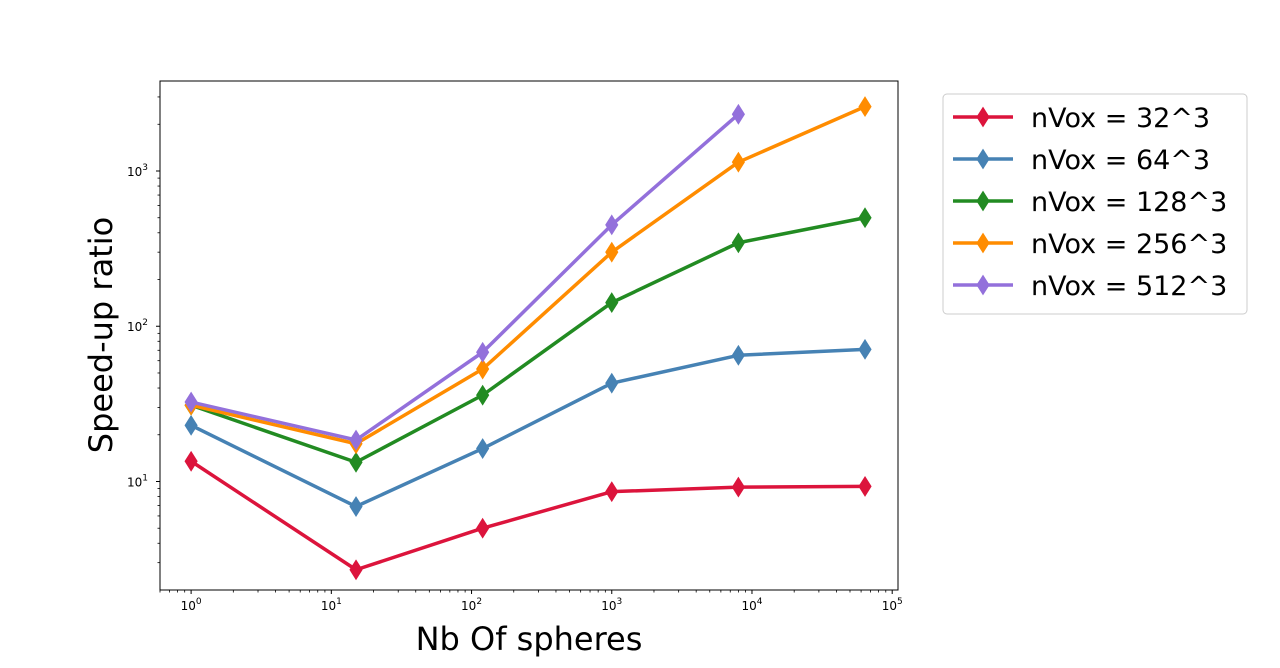 The width and height of the screenshot is (1280, 668). I want to click on x-tick-label: 10⁰, so click(191, 605).